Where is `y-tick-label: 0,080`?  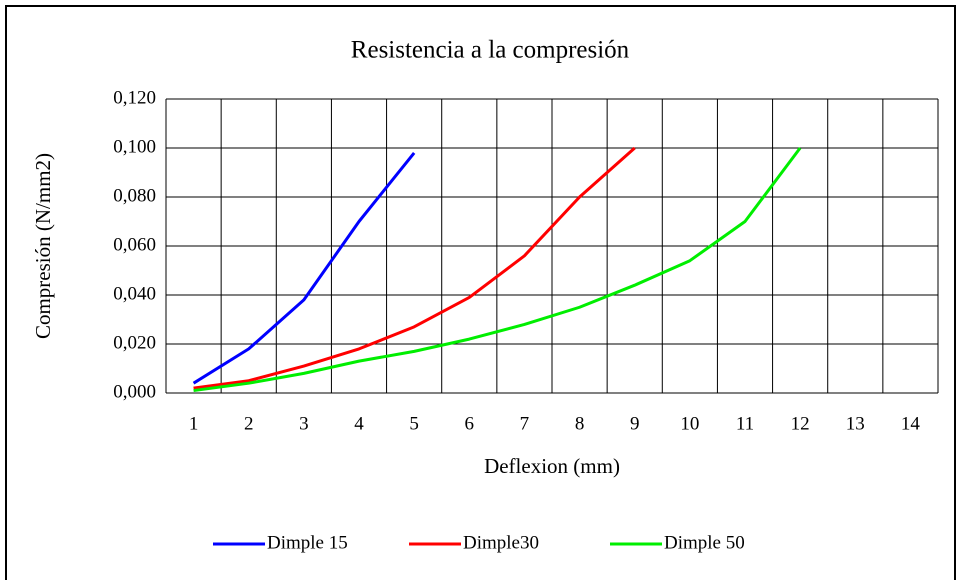 y-tick-label: 0,080 is located at coordinates (134, 195).